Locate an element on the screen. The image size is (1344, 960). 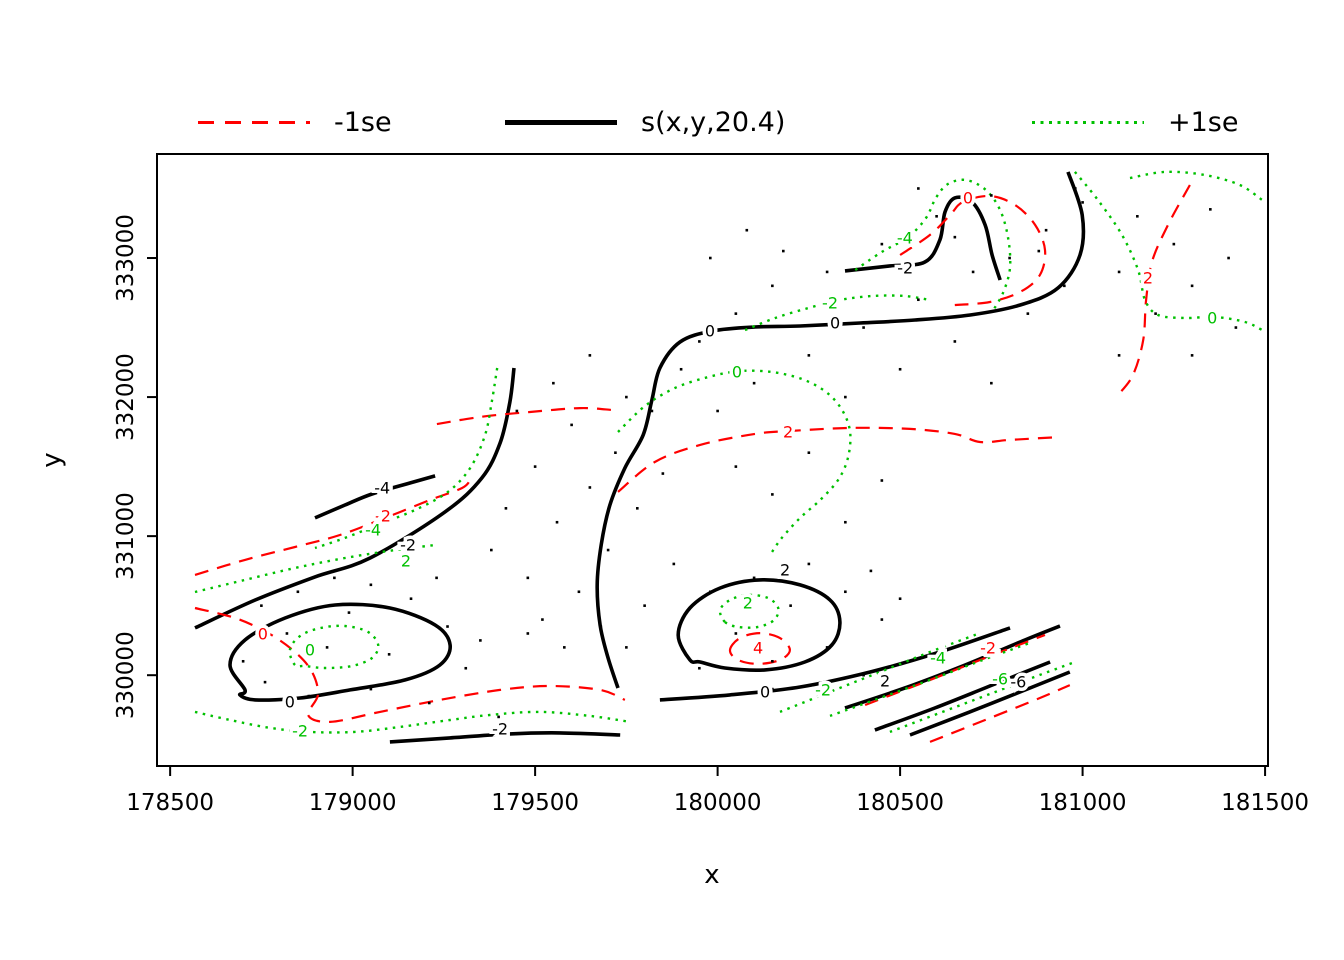
legend-label-plus-1se: +1se is located at coordinates (1203, 122).